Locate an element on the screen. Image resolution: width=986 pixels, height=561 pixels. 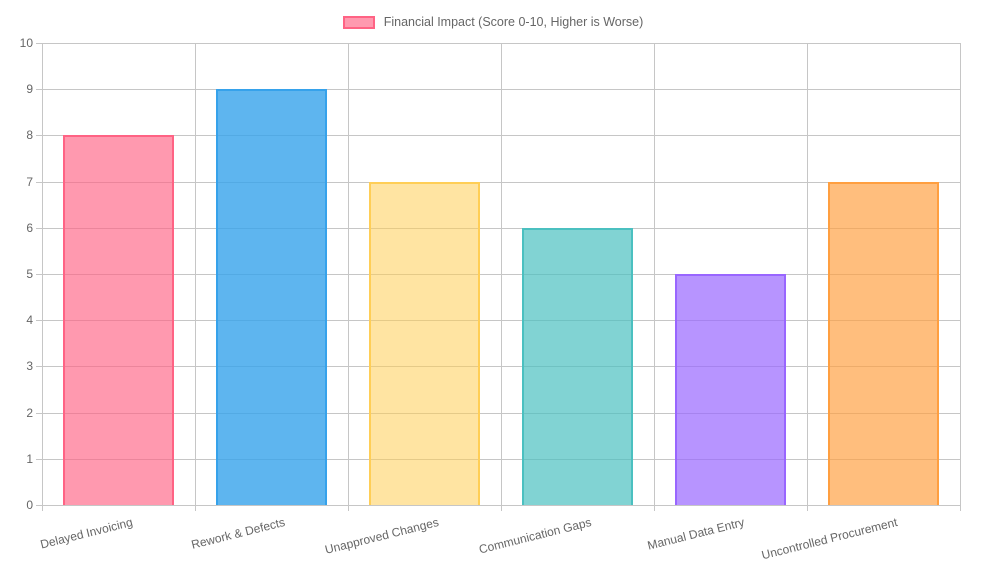
y-tick-label: 4 is located at coordinates (29, 320).